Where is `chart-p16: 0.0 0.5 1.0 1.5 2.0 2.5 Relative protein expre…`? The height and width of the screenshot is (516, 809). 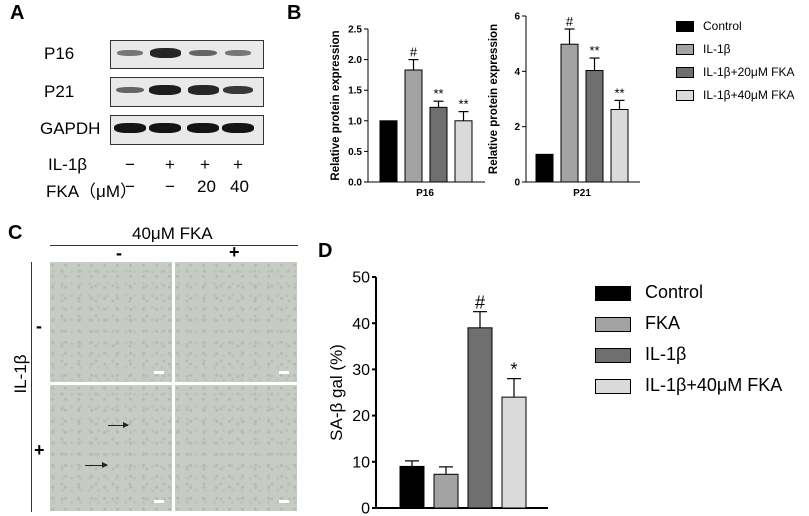
chart-p16: 0.0 0.5 1.0 1.5 2.0 2.5 Relative protein expre… is located at coordinates (407, 112).